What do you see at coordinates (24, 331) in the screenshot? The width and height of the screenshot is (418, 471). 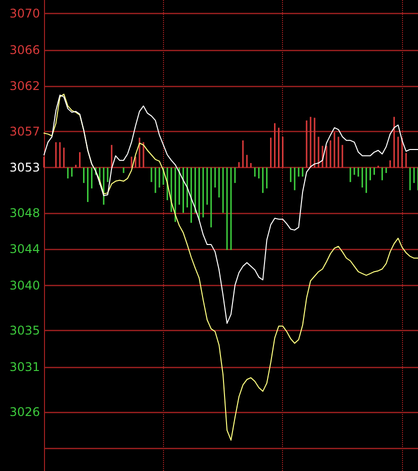 I see `y-tick-label: 3035` at bounding box center [24, 331].